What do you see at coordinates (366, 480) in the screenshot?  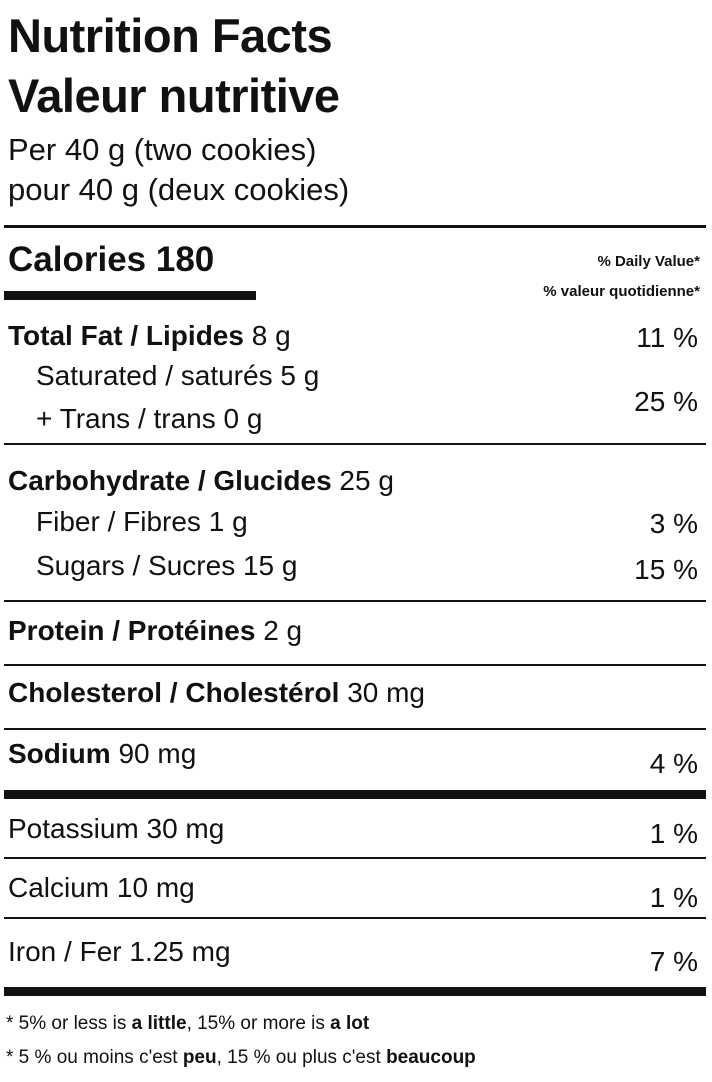 I see `amount: 25 g` at bounding box center [366, 480].